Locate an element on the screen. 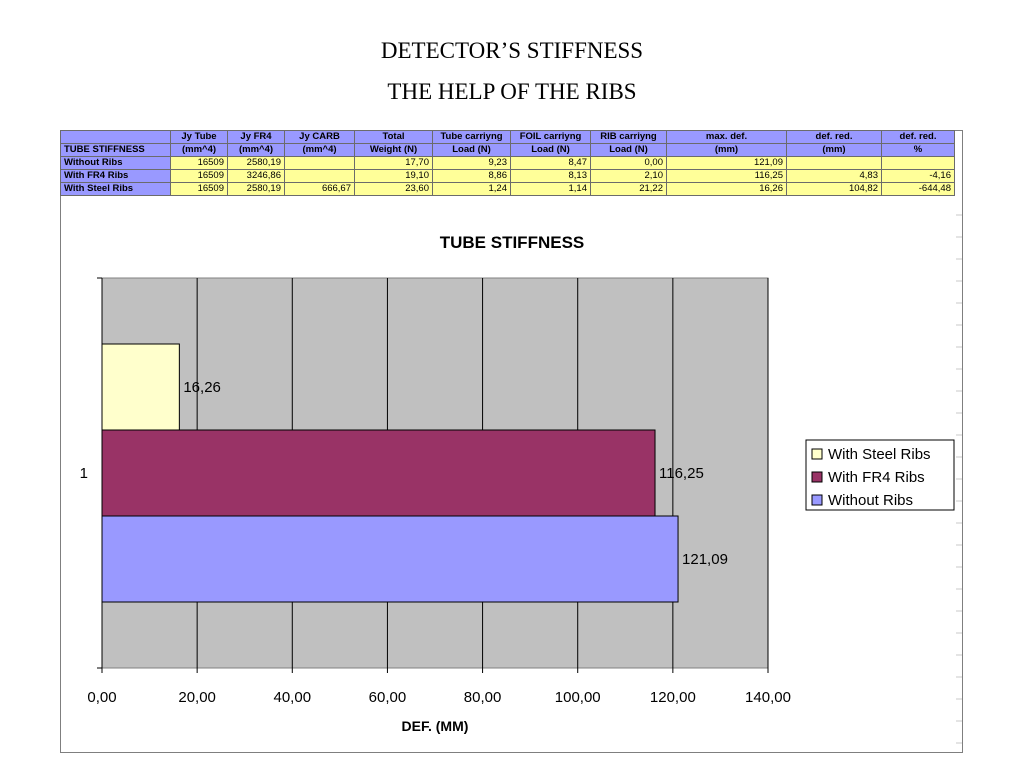  legend-entry: Without Ribs is located at coordinates (870, 500).